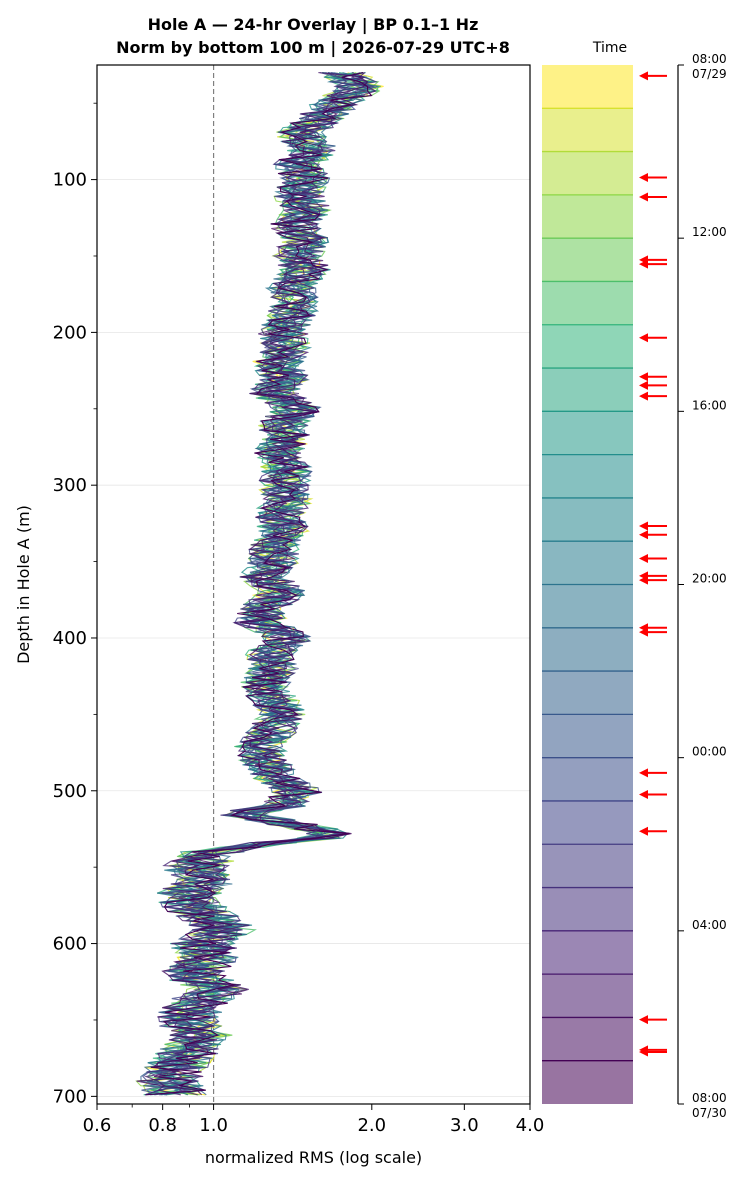 This screenshot has width=750, height=1181. What do you see at coordinates (709, 925) in the screenshot?
I see `colorbar-tick-label-5: 04:00` at bounding box center [709, 925].